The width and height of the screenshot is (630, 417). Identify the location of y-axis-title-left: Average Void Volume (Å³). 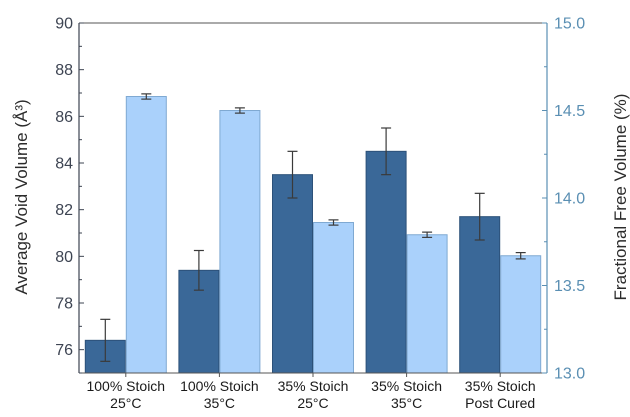
(21, 196).